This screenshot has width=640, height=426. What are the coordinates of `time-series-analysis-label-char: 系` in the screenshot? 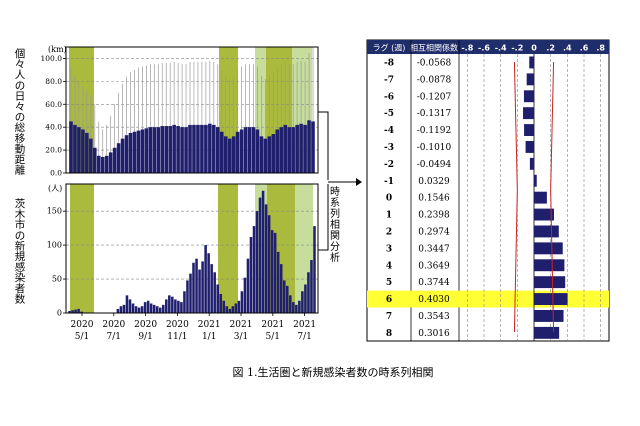 It's located at (335, 203).